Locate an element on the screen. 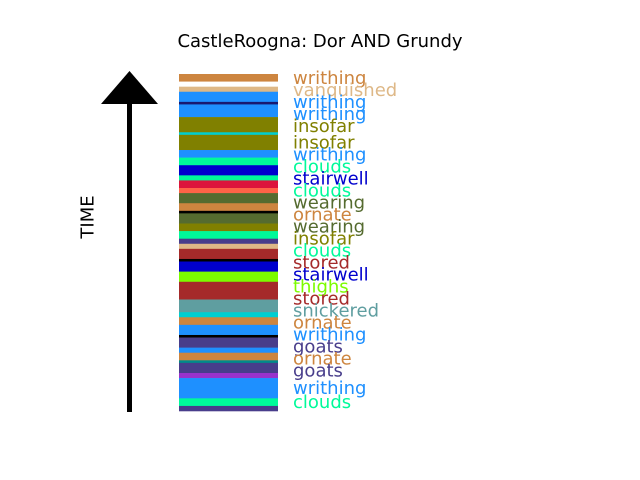 The image size is (640, 480). stripe-label: thighs is located at coordinates (321, 286).